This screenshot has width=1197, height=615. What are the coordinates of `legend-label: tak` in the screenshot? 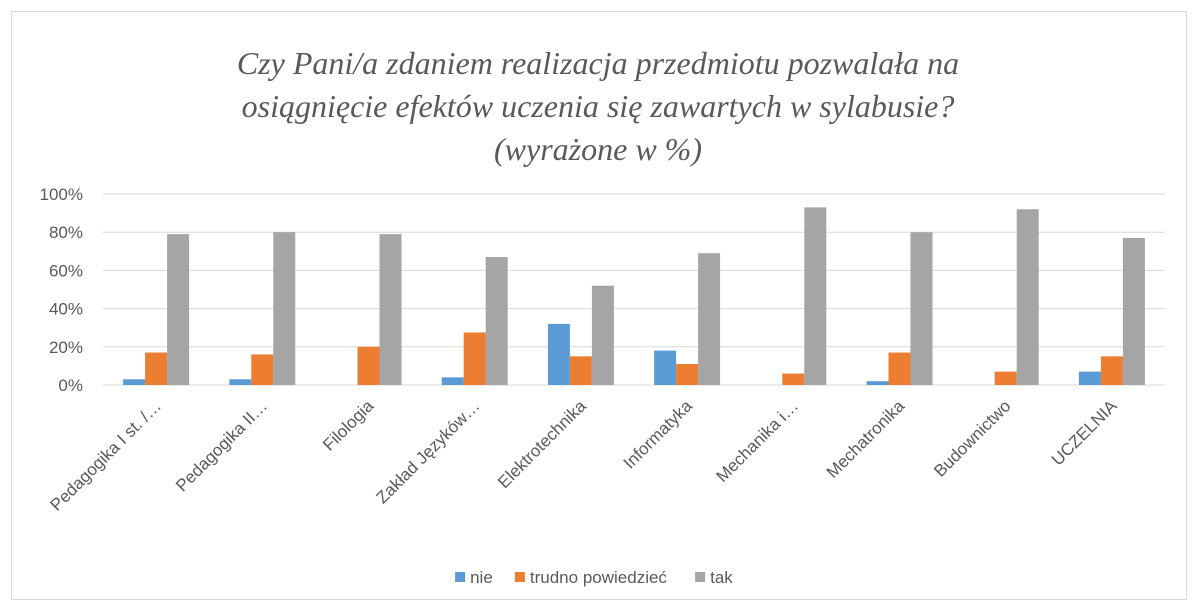 It's located at (721, 577).